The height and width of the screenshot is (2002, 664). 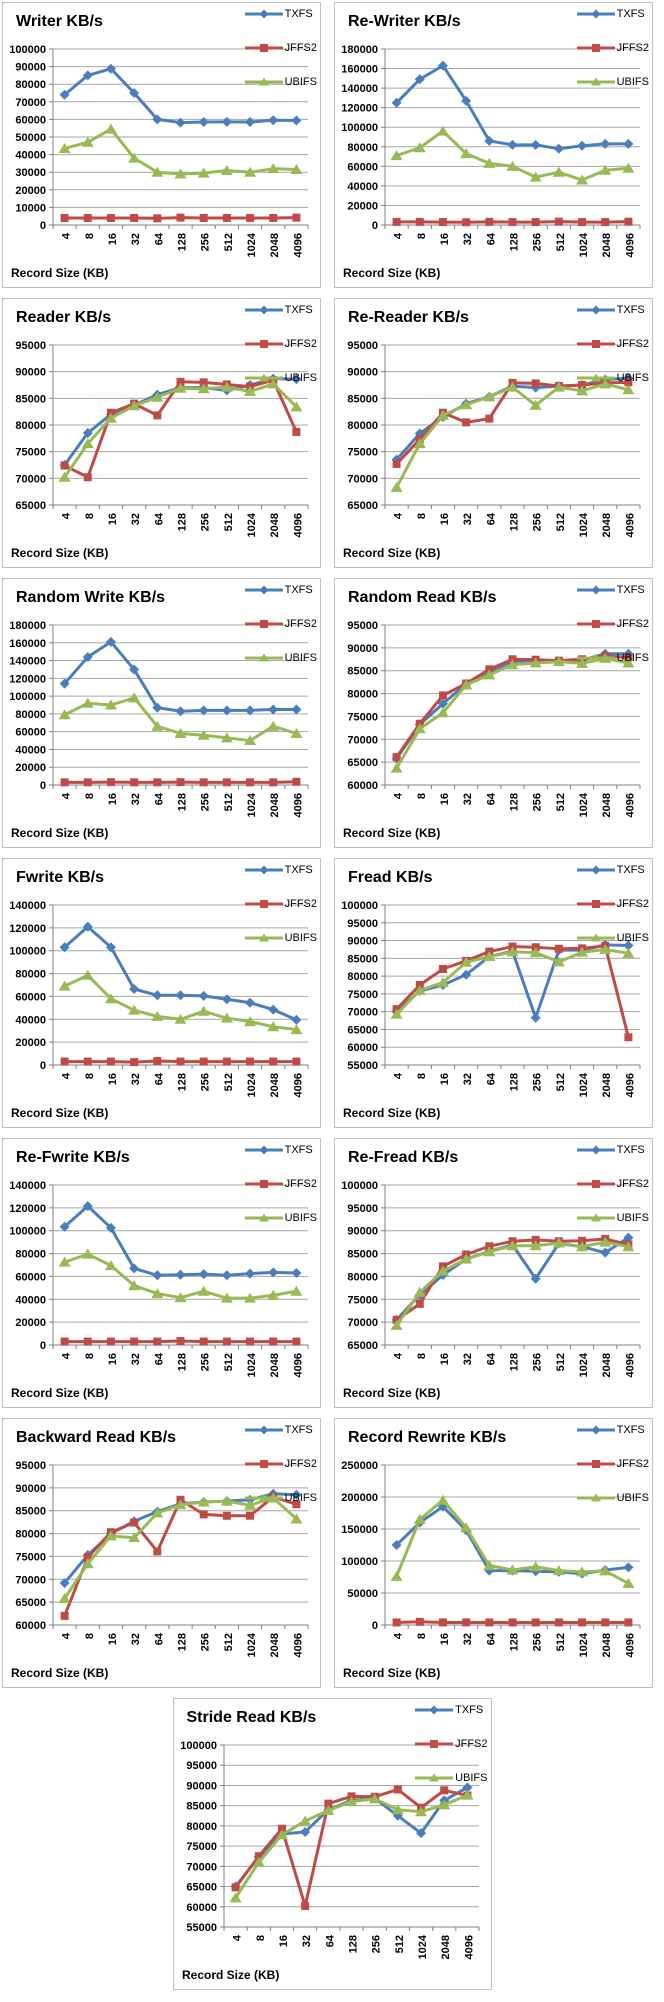 What do you see at coordinates (445, 799) in the screenshot?
I see `svg-text: 16` at bounding box center [445, 799].